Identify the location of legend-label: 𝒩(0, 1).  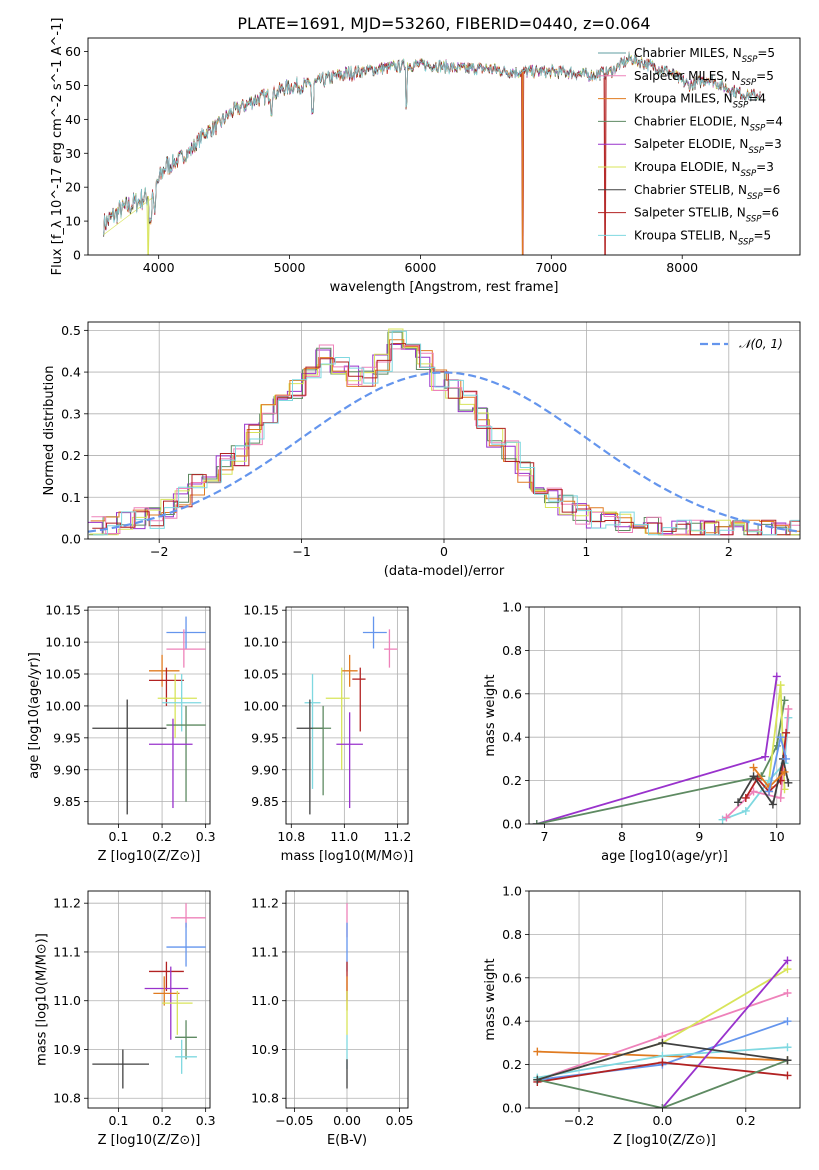
(761, 344).